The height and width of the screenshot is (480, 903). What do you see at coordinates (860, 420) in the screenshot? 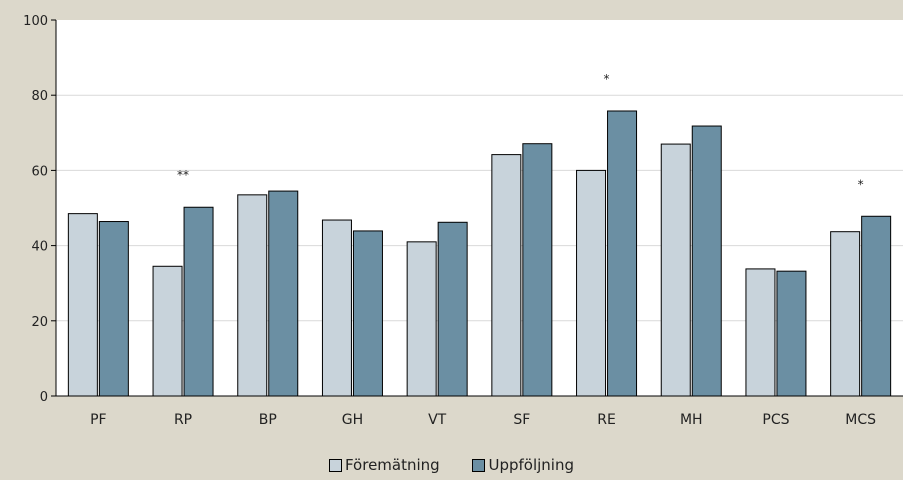
I see `x-tick-label-mcs: MCS` at bounding box center [860, 420].